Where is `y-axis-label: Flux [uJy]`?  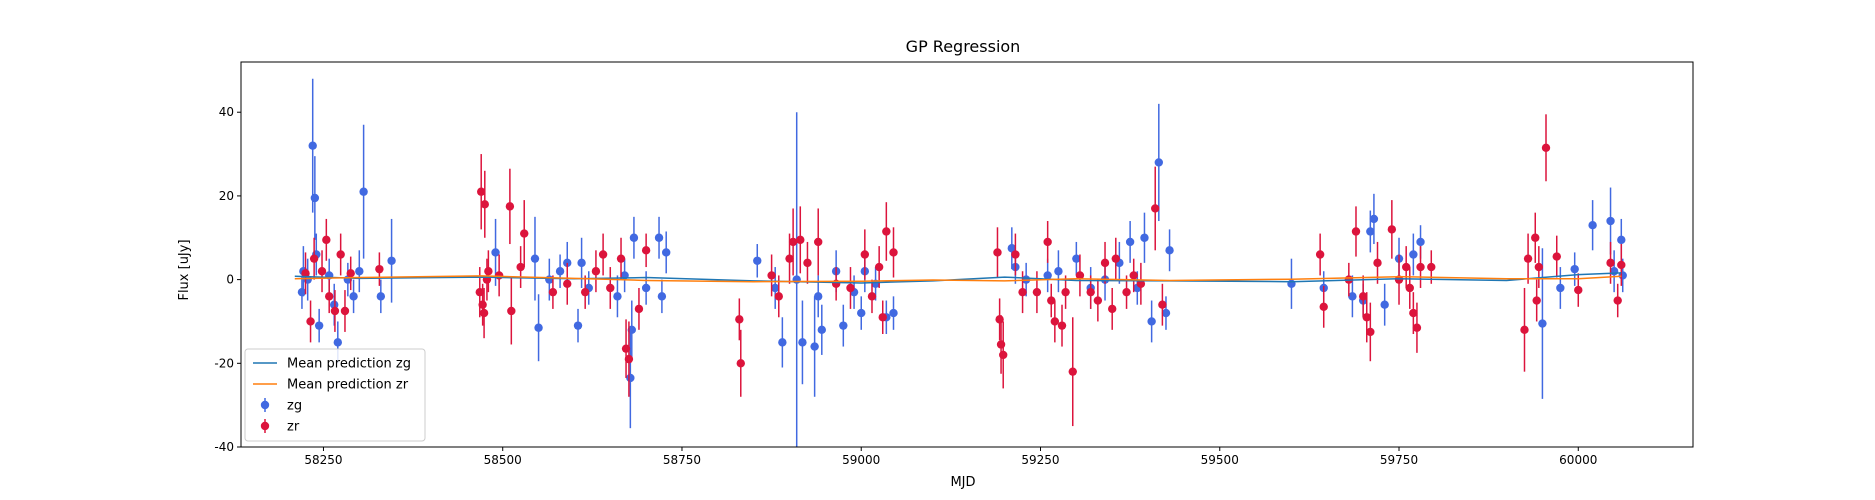
y-axis-label: Flux [uJy] is located at coordinates (184, 269).